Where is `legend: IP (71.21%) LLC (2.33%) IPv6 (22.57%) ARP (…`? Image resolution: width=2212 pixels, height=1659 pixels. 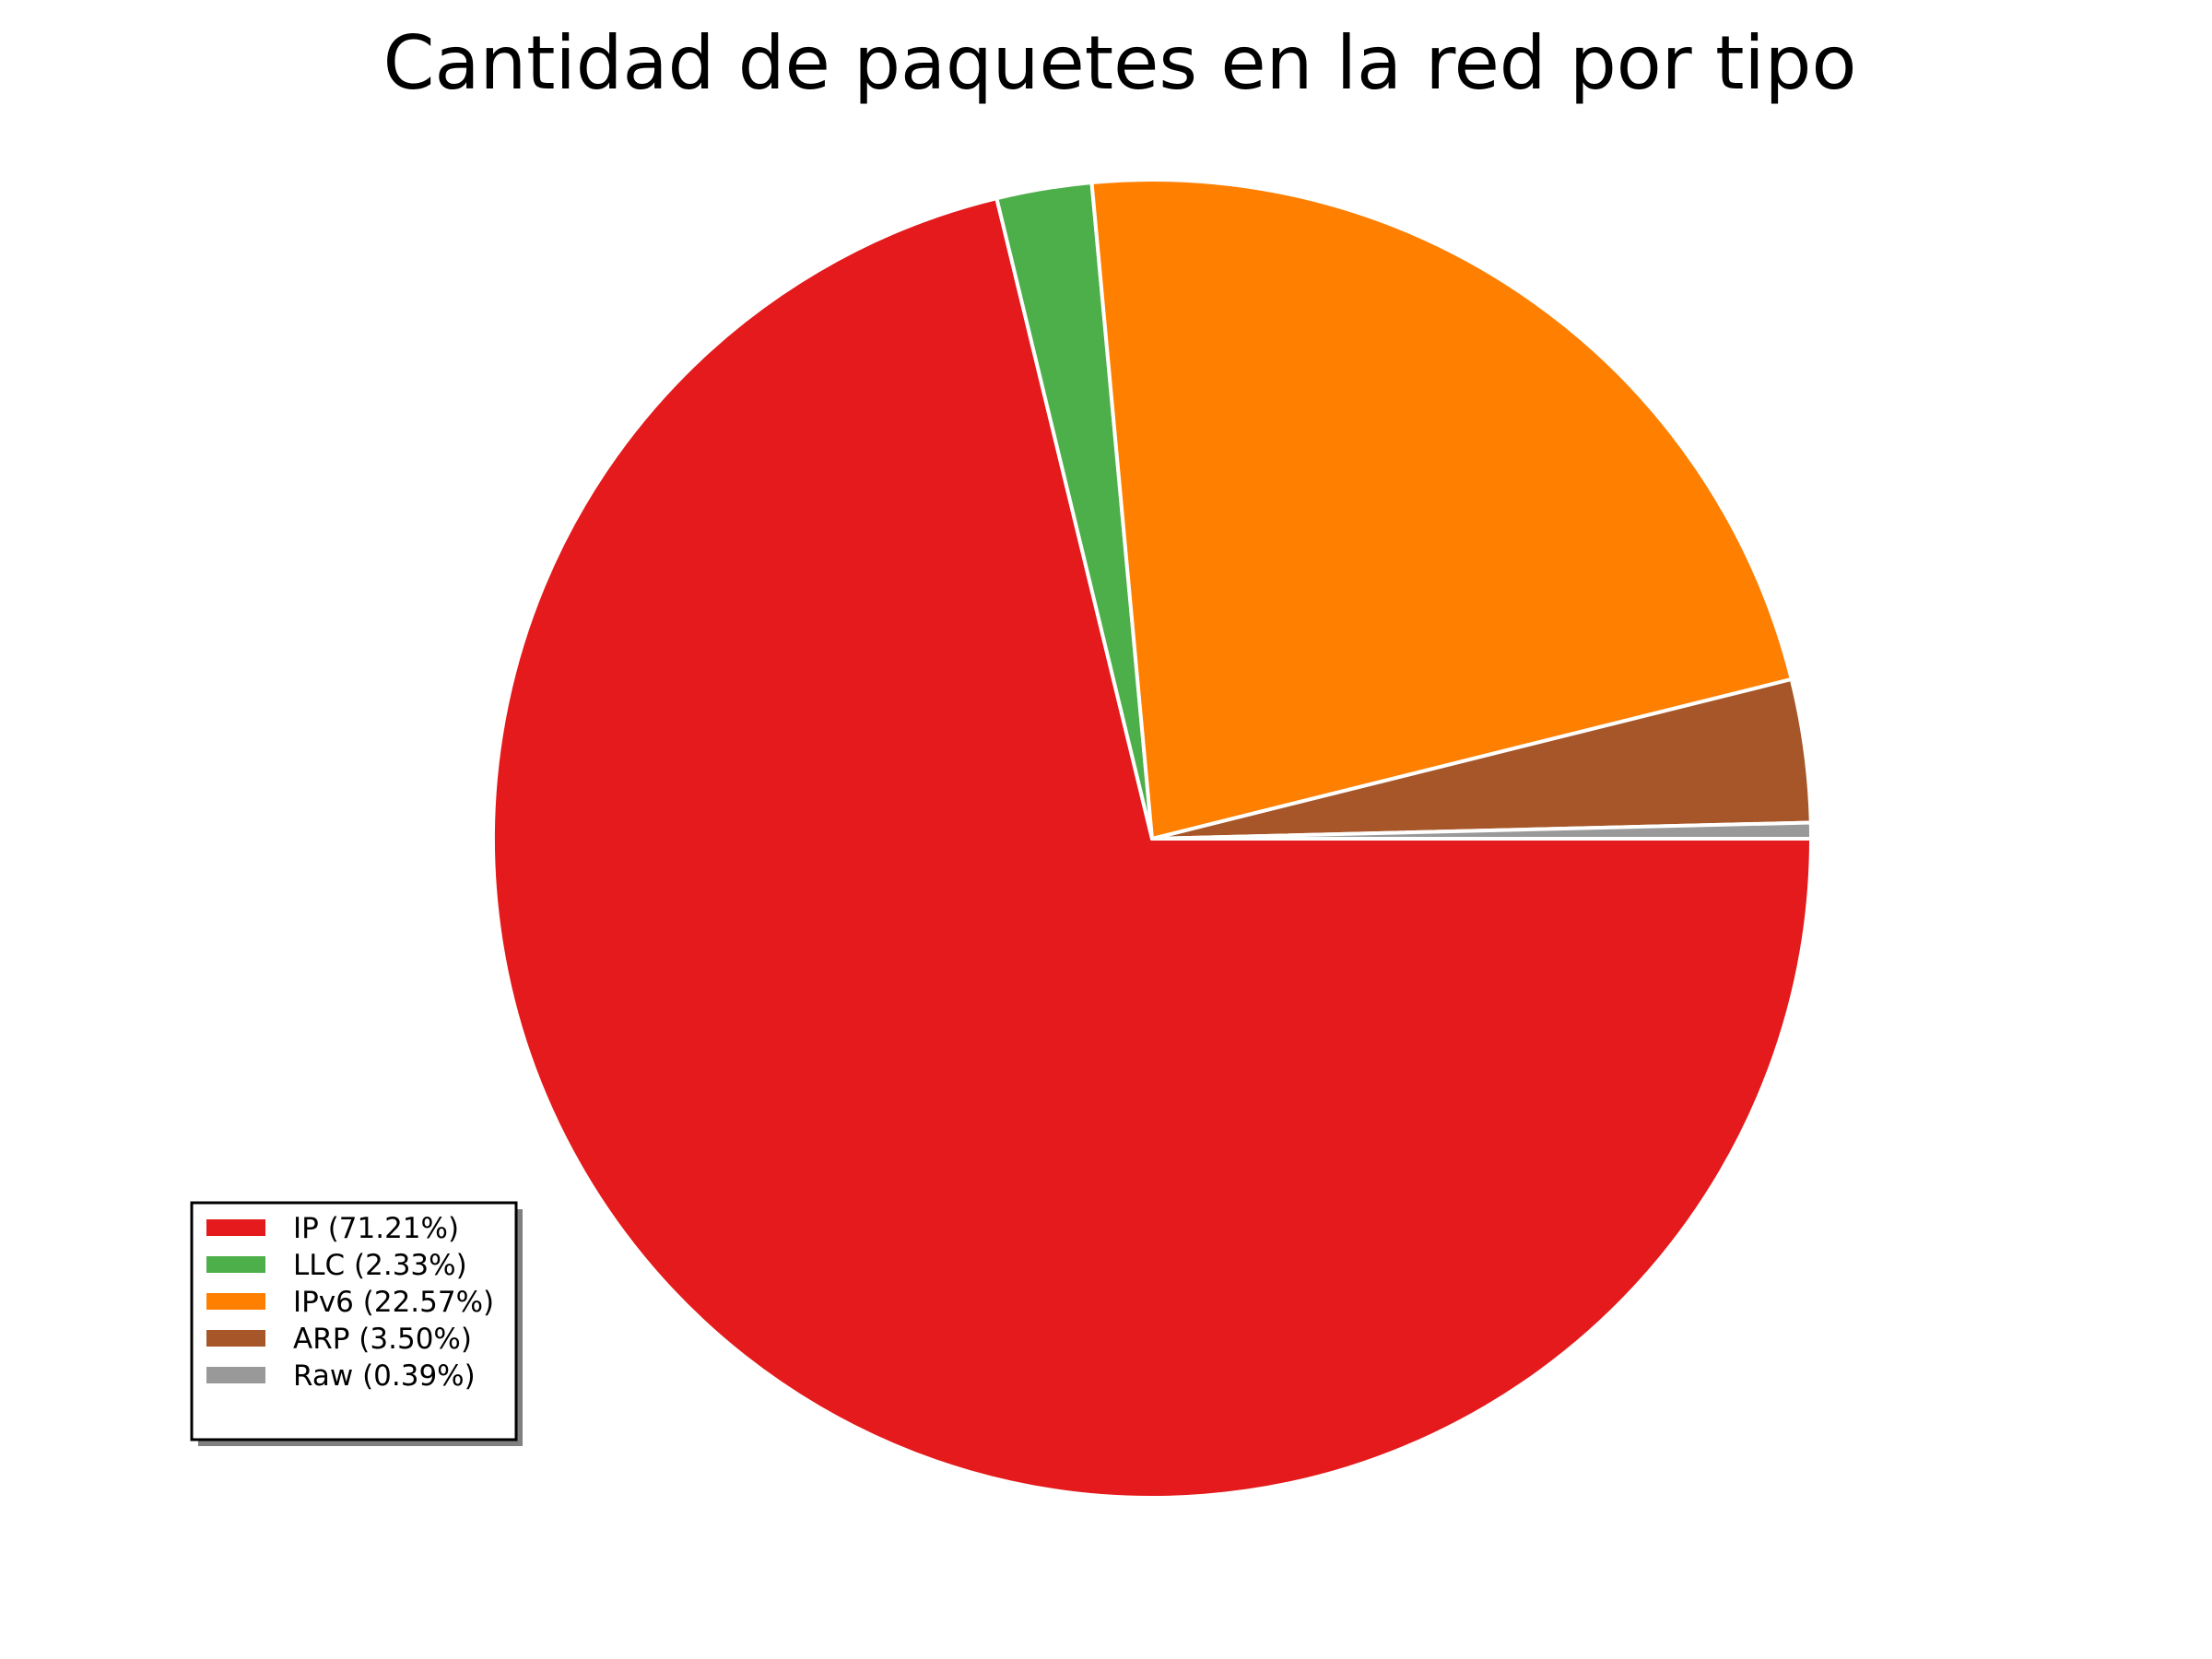
legend: IP (71.21%) LLC (2.33%) IPv6 (22.57%) ARP (… is located at coordinates (356, 1323).